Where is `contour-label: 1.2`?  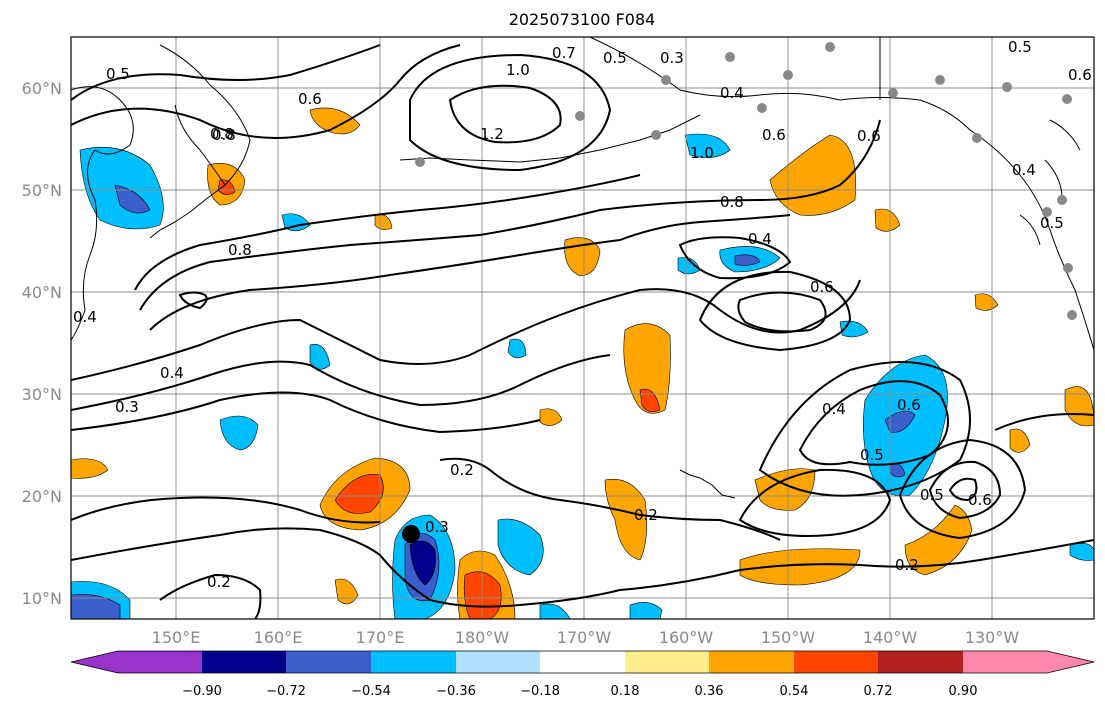
contour-label: 1.2 is located at coordinates (492, 134).